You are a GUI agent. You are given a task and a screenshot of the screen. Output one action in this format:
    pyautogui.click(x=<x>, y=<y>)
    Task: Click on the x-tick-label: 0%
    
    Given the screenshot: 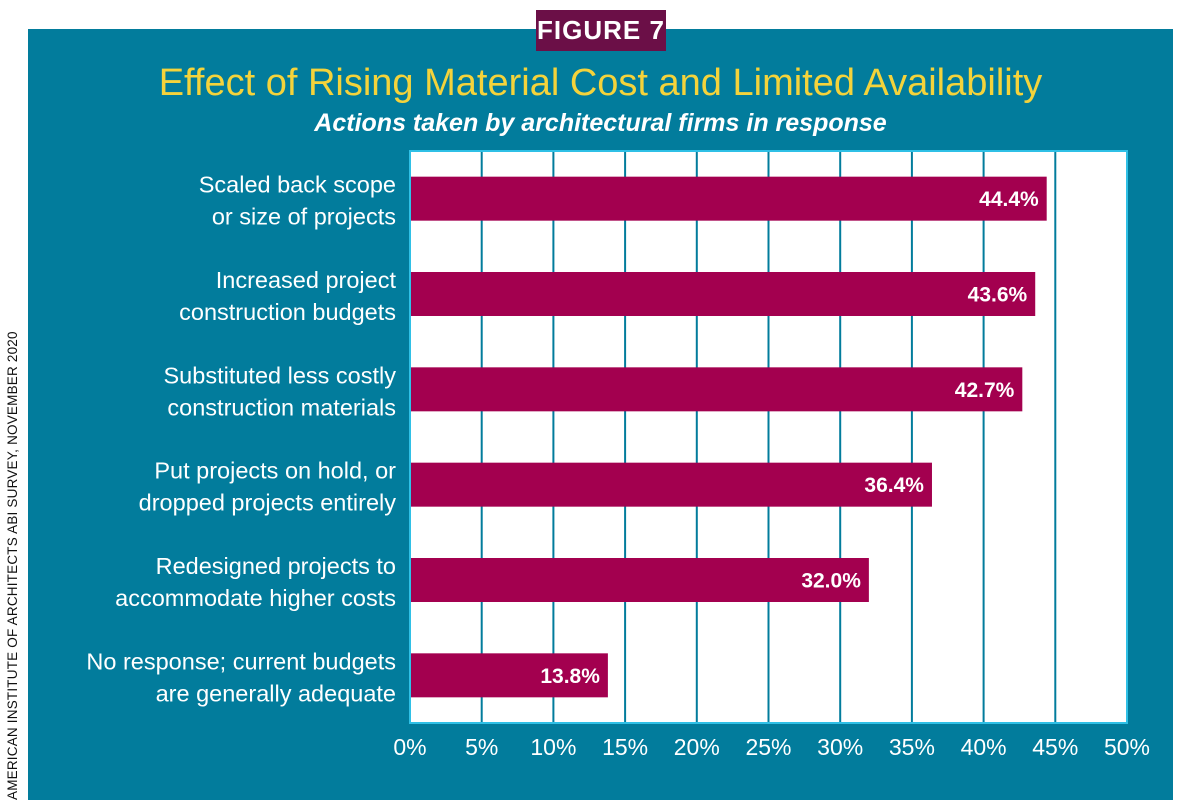 What is the action you would take?
    pyautogui.click(x=409, y=747)
    